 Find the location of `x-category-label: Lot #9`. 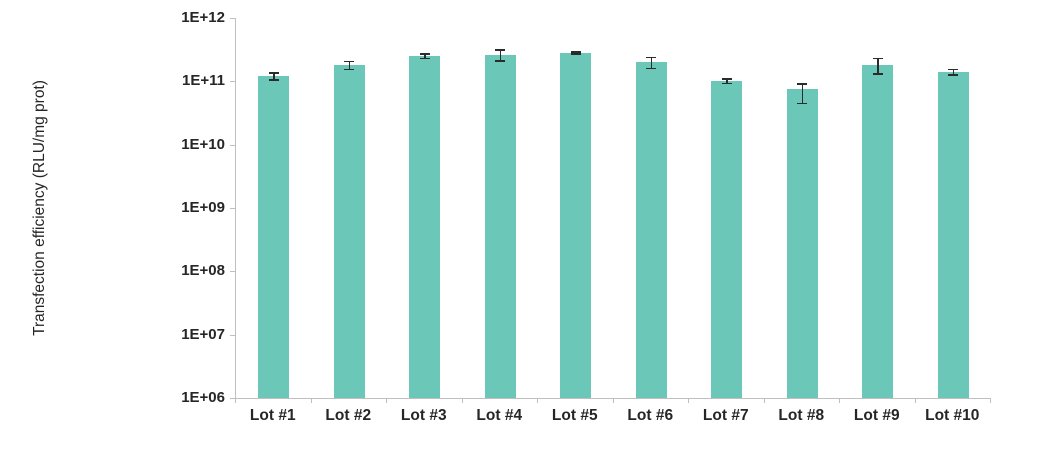

x-category-label: Lot #9 is located at coordinates (876, 415).